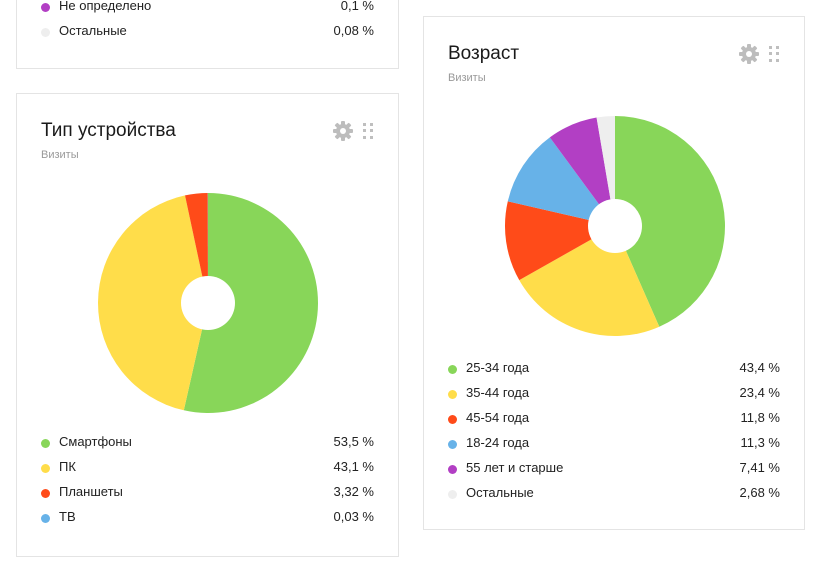 The width and height of the screenshot is (823, 571). I want to click on legend-label: ПК, so click(67, 466).